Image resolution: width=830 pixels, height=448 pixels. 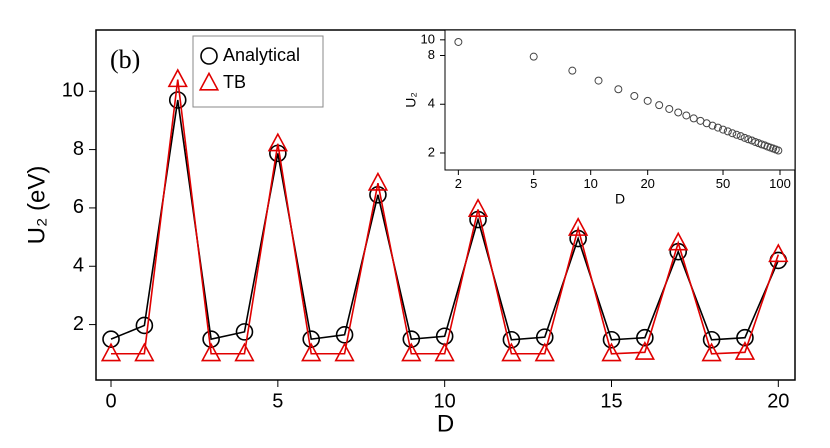 What do you see at coordinates (125, 59) in the screenshot?
I see `panel-label: (b)` at bounding box center [125, 59].